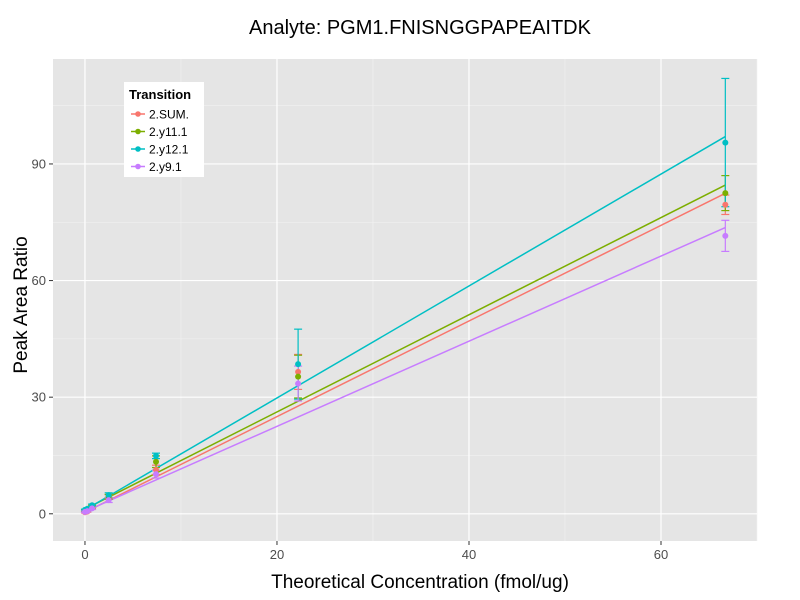  What do you see at coordinates (469, 554) in the screenshot?
I see `x-tick-label: 40` at bounding box center [469, 554].